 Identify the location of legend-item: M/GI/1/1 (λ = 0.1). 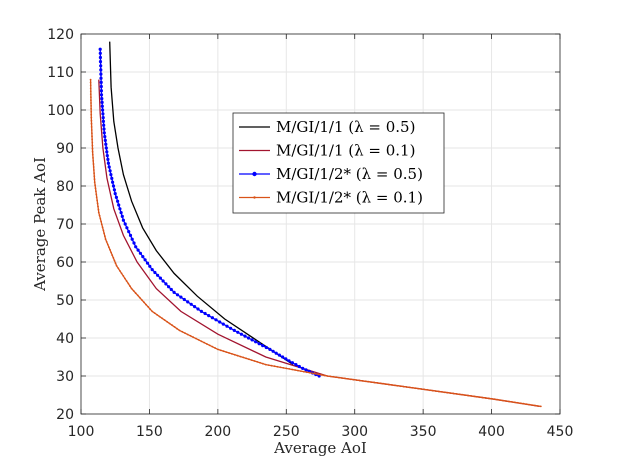
(327, 151).